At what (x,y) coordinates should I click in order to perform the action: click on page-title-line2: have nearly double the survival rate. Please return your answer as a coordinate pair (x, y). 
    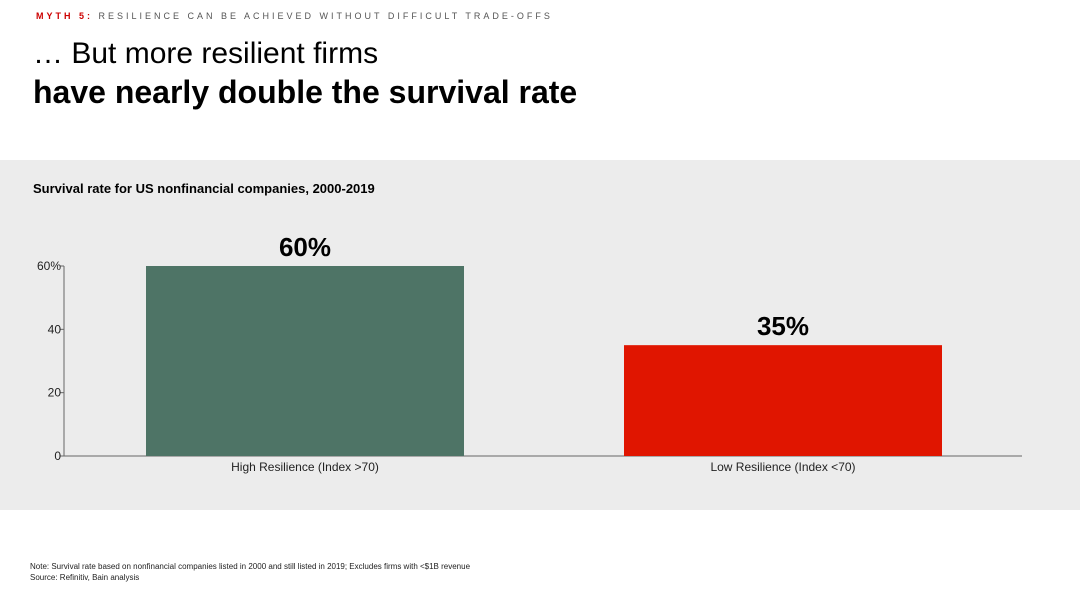
    Looking at the image, I should click on (305, 92).